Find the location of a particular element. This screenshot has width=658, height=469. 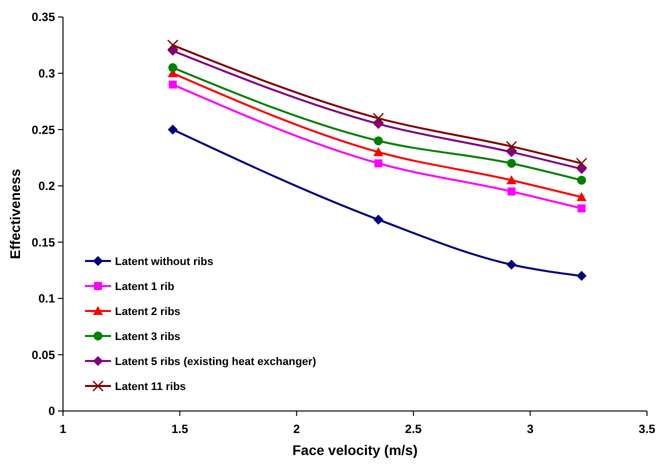

x-tick-label: 2.5 is located at coordinates (413, 429).